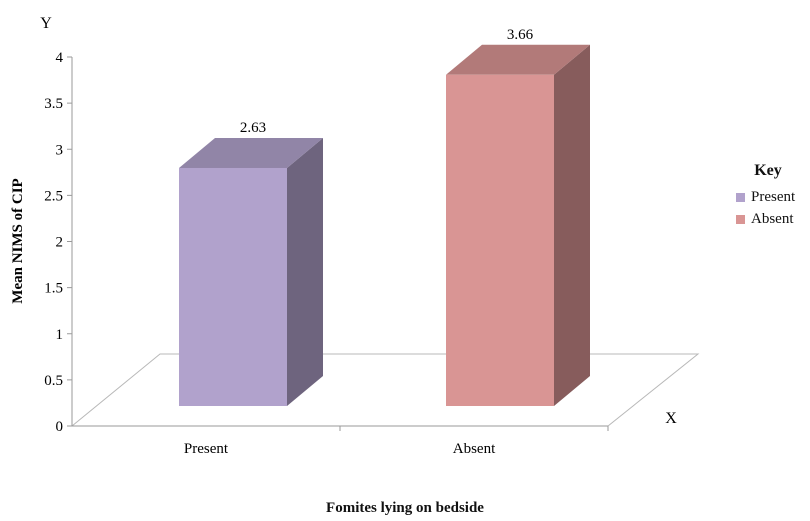  I want to click on data-label: 2.63, so click(253, 128).